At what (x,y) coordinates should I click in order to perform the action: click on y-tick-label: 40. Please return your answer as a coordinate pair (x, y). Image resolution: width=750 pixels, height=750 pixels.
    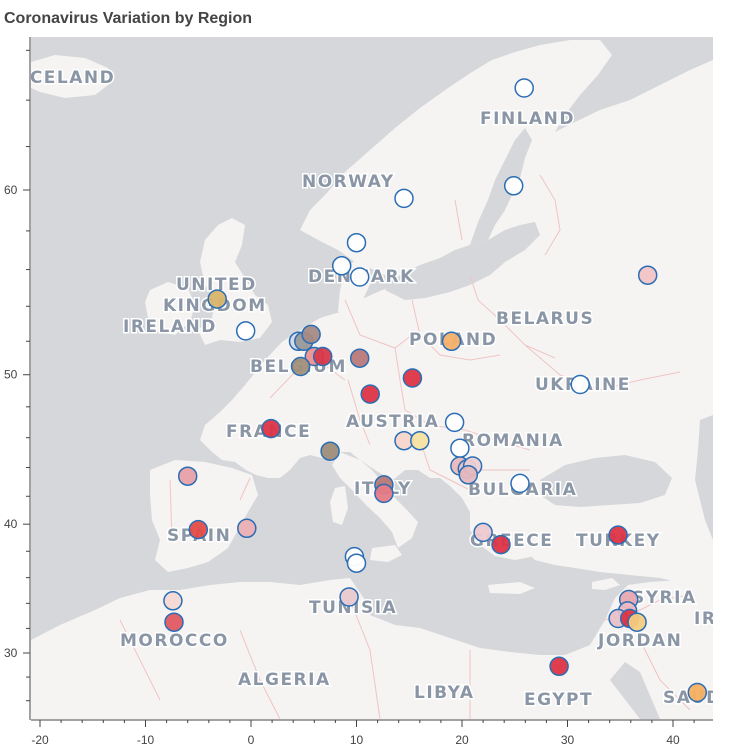
    Looking at the image, I should click on (11, 524).